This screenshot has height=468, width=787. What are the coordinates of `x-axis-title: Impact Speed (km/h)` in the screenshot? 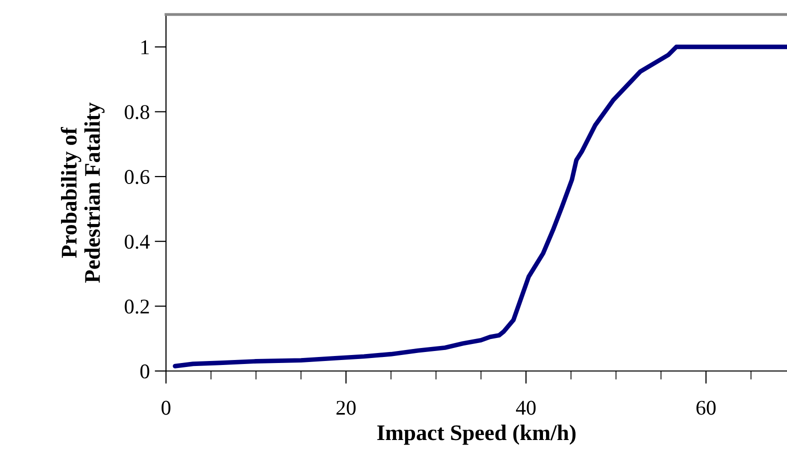 It's located at (476, 434).